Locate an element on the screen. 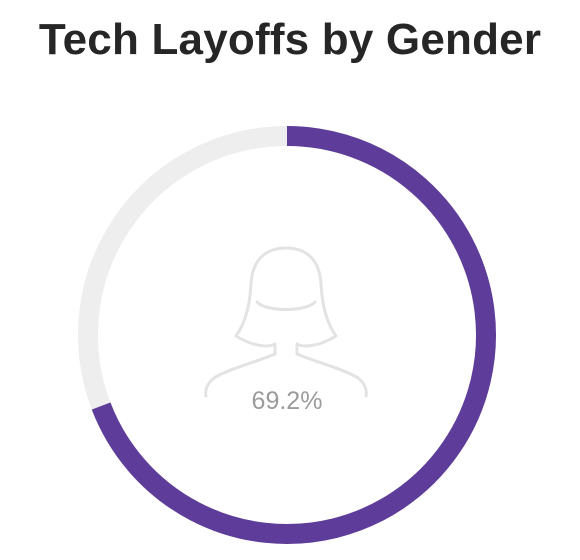 The height and width of the screenshot is (560, 580). chart-title: Tech Layoffs by Gender is located at coordinates (290, 39).